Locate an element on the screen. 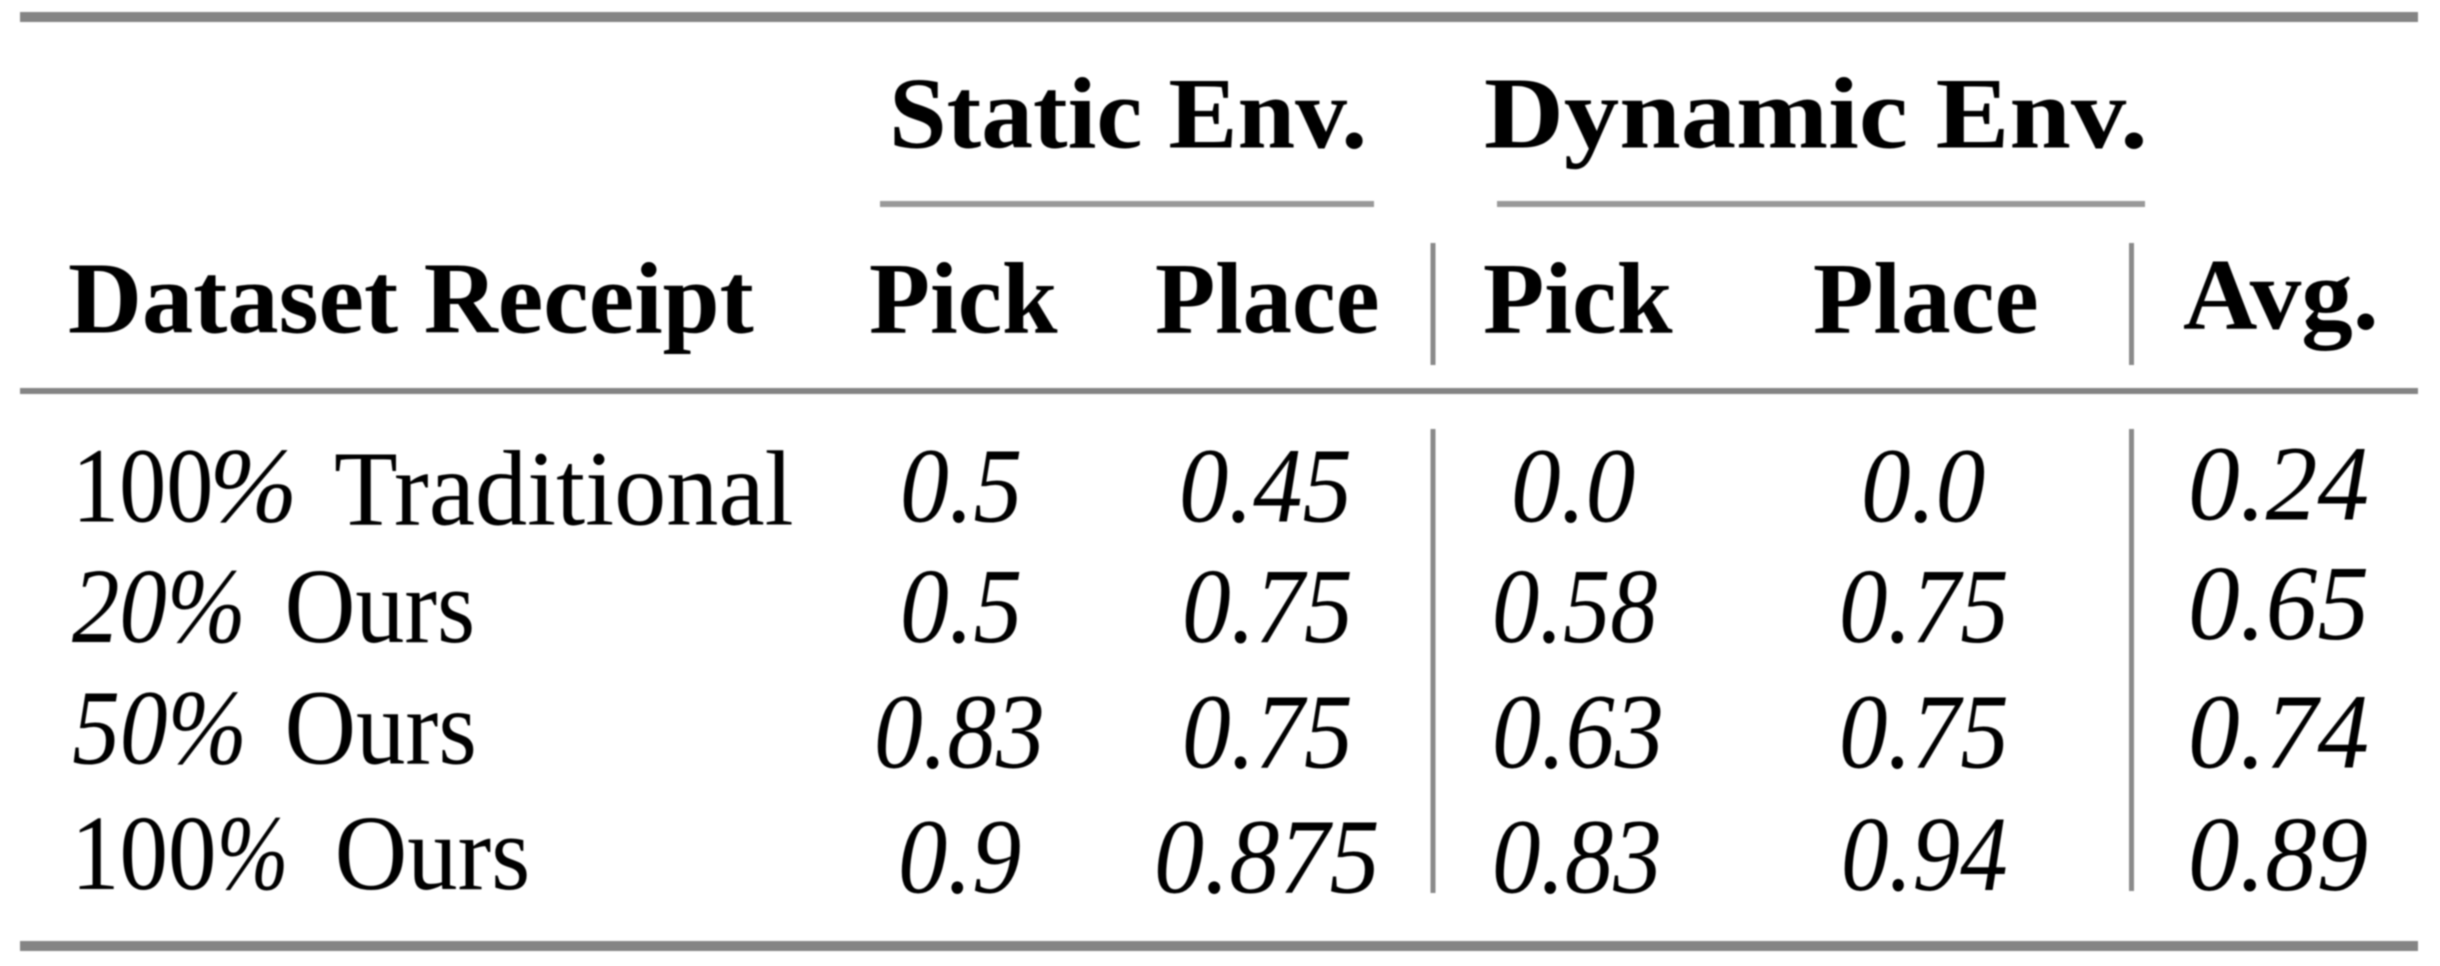 This screenshot has height=966, width=2440. svg-text: 0.875 is located at coordinates (1267, 858).